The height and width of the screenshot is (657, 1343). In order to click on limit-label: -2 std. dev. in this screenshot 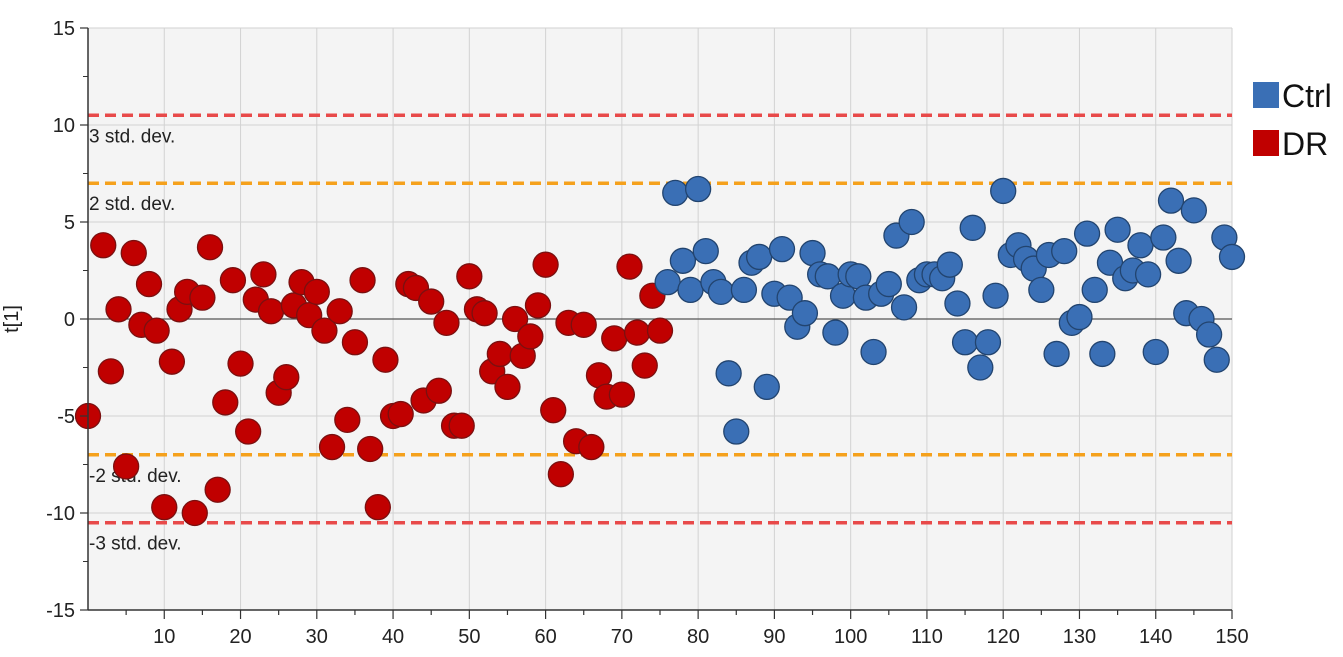, I will do `click(135, 476)`.